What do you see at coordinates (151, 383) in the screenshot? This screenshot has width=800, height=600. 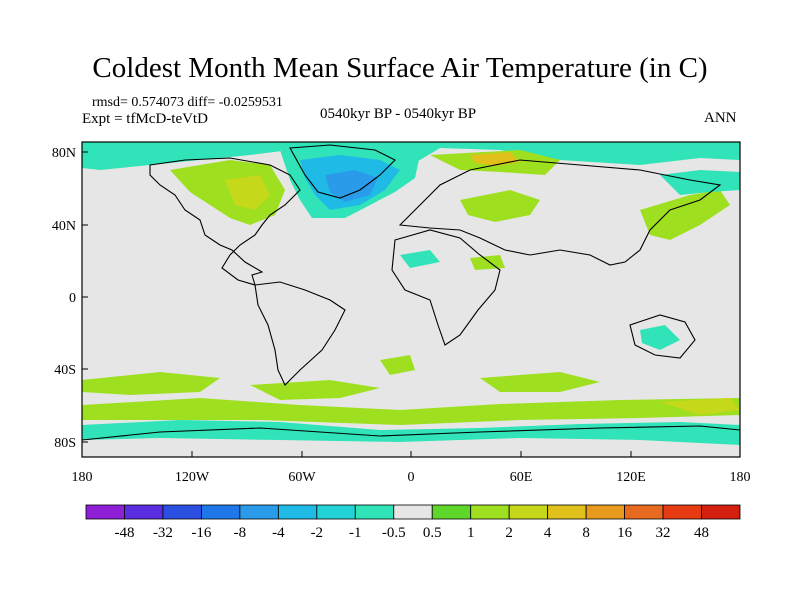 I see `south-pacific-band` at bounding box center [151, 383].